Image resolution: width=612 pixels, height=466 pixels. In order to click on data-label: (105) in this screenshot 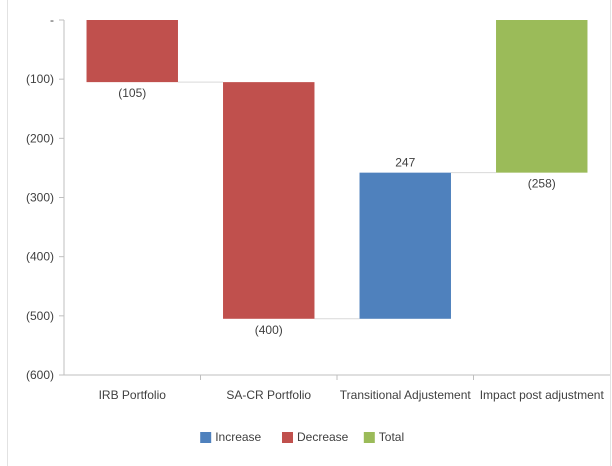, I will do `click(132, 93)`.